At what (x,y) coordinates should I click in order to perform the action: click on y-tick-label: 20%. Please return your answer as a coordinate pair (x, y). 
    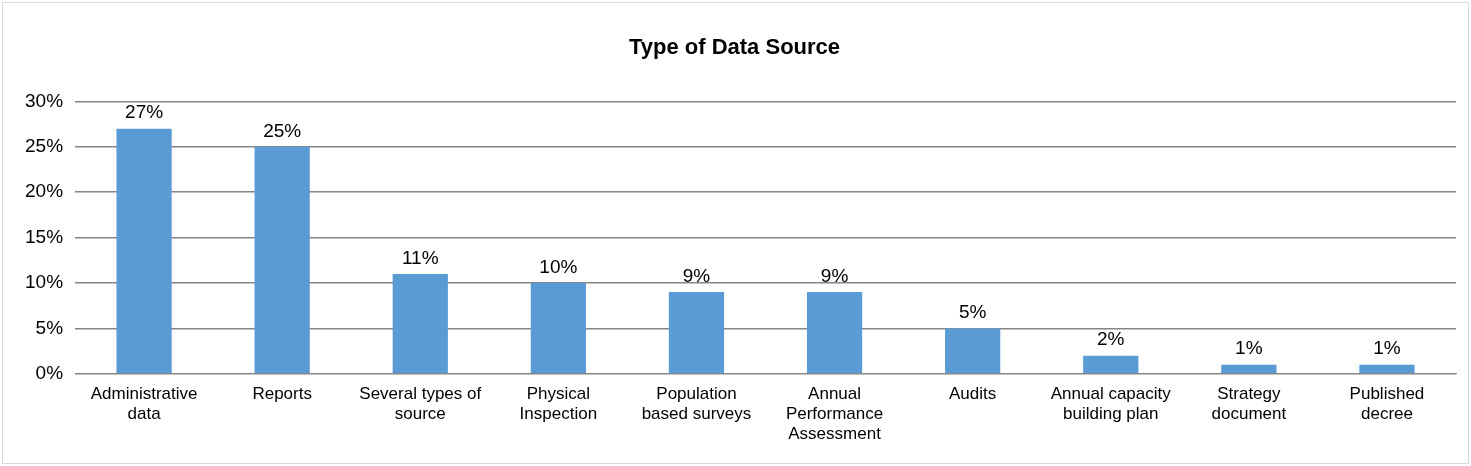
    Looking at the image, I should click on (44, 191).